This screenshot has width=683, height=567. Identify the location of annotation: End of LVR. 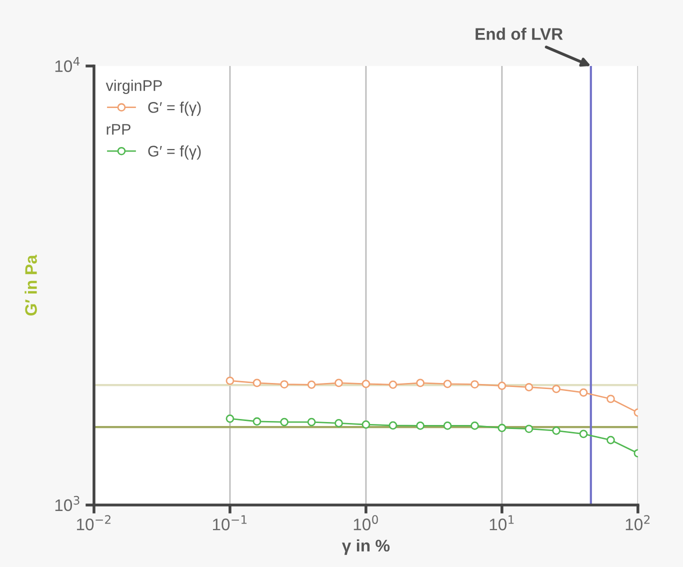
(519, 34).